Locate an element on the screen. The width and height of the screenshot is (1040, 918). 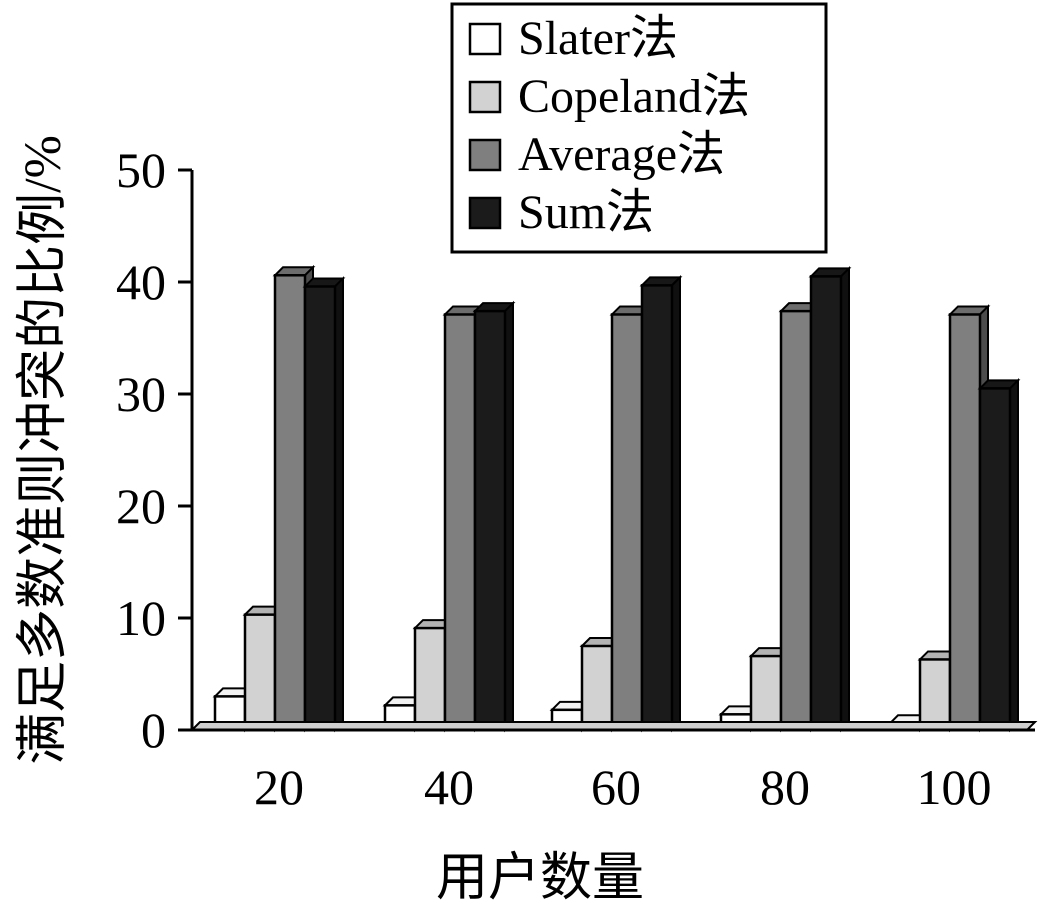
legend-label: Copeland法 is located at coordinates (634, 96).